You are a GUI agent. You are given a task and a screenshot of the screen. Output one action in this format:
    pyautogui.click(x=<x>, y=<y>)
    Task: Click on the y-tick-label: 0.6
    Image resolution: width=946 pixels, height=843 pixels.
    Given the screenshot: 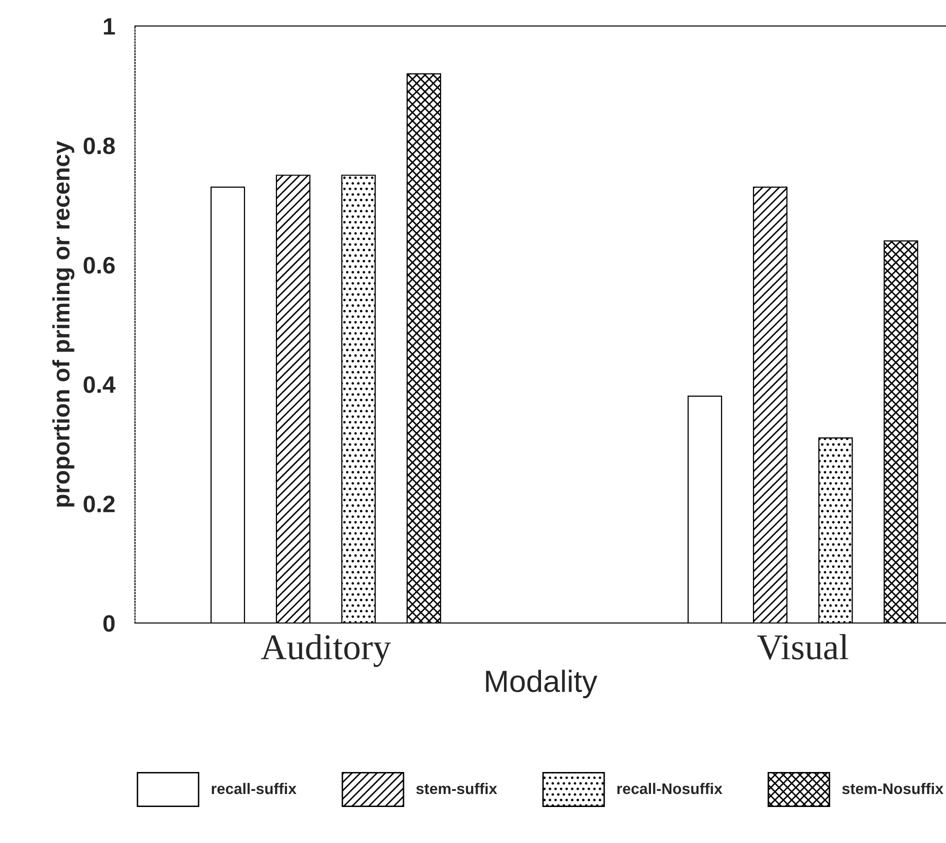 What is the action you would take?
    pyautogui.click(x=99, y=265)
    